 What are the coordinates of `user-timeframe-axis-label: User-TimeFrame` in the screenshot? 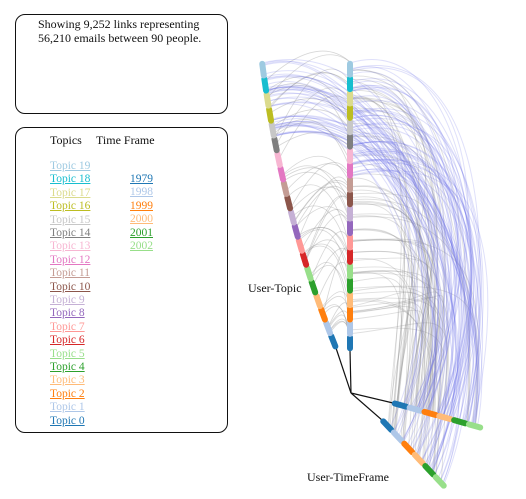 It's located at (348, 477).